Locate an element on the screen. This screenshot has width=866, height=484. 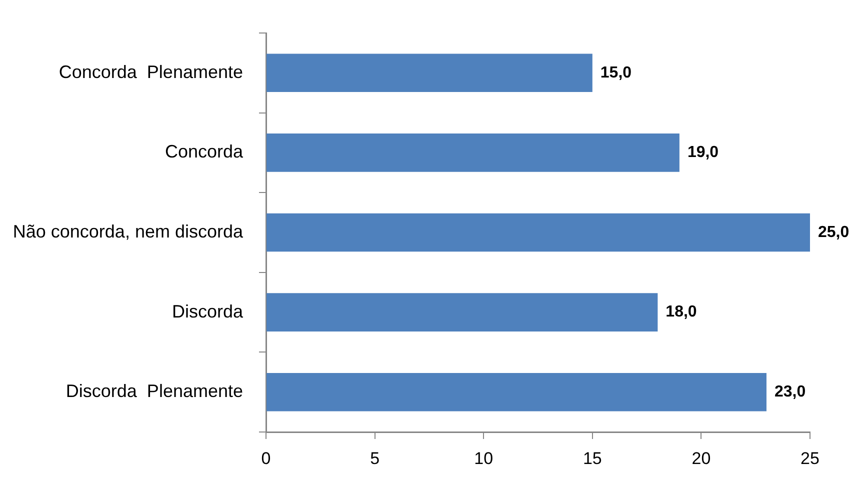
y-tick-label: Concorda Plenamente is located at coordinates (150, 72).